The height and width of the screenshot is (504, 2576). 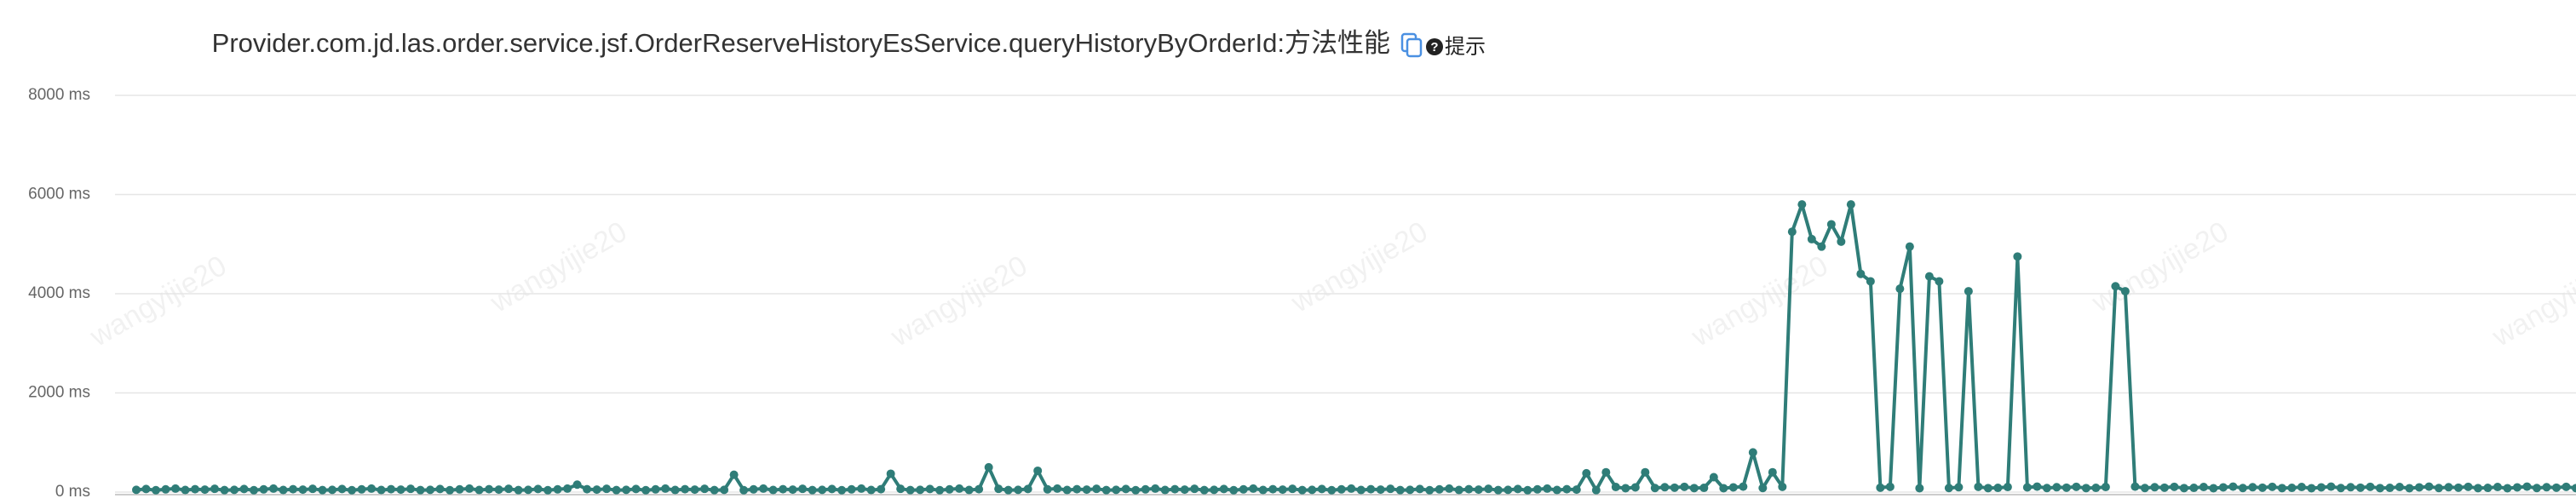 What do you see at coordinates (1466, 46) in the screenshot?
I see `hint: 提示` at bounding box center [1466, 46].